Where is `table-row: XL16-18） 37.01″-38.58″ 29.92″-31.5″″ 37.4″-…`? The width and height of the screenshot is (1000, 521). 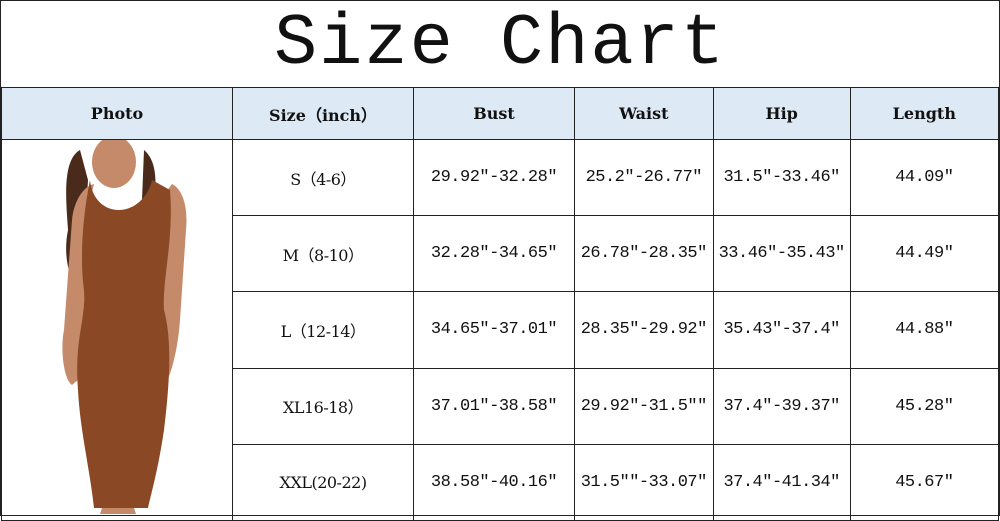
table-row: XL16-18） 37.01″-38.58″ 29.92″-31.5″″ 37.4″-… is located at coordinates (501, 406).